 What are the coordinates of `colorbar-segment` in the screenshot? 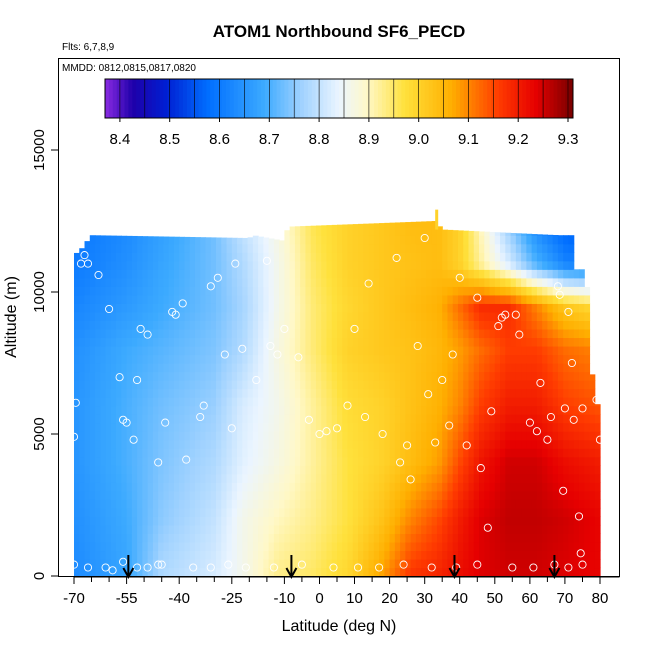 It's located at (107, 98).